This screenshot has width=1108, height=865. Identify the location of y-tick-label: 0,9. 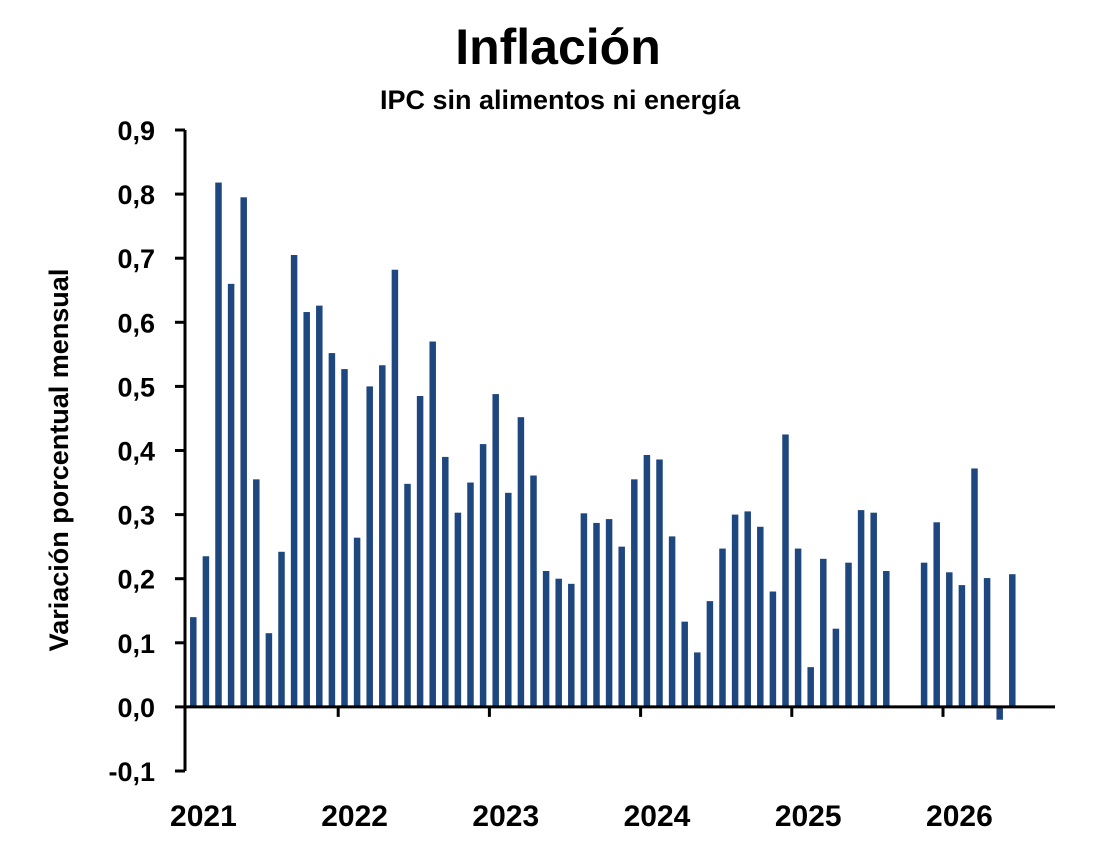
(136, 131).